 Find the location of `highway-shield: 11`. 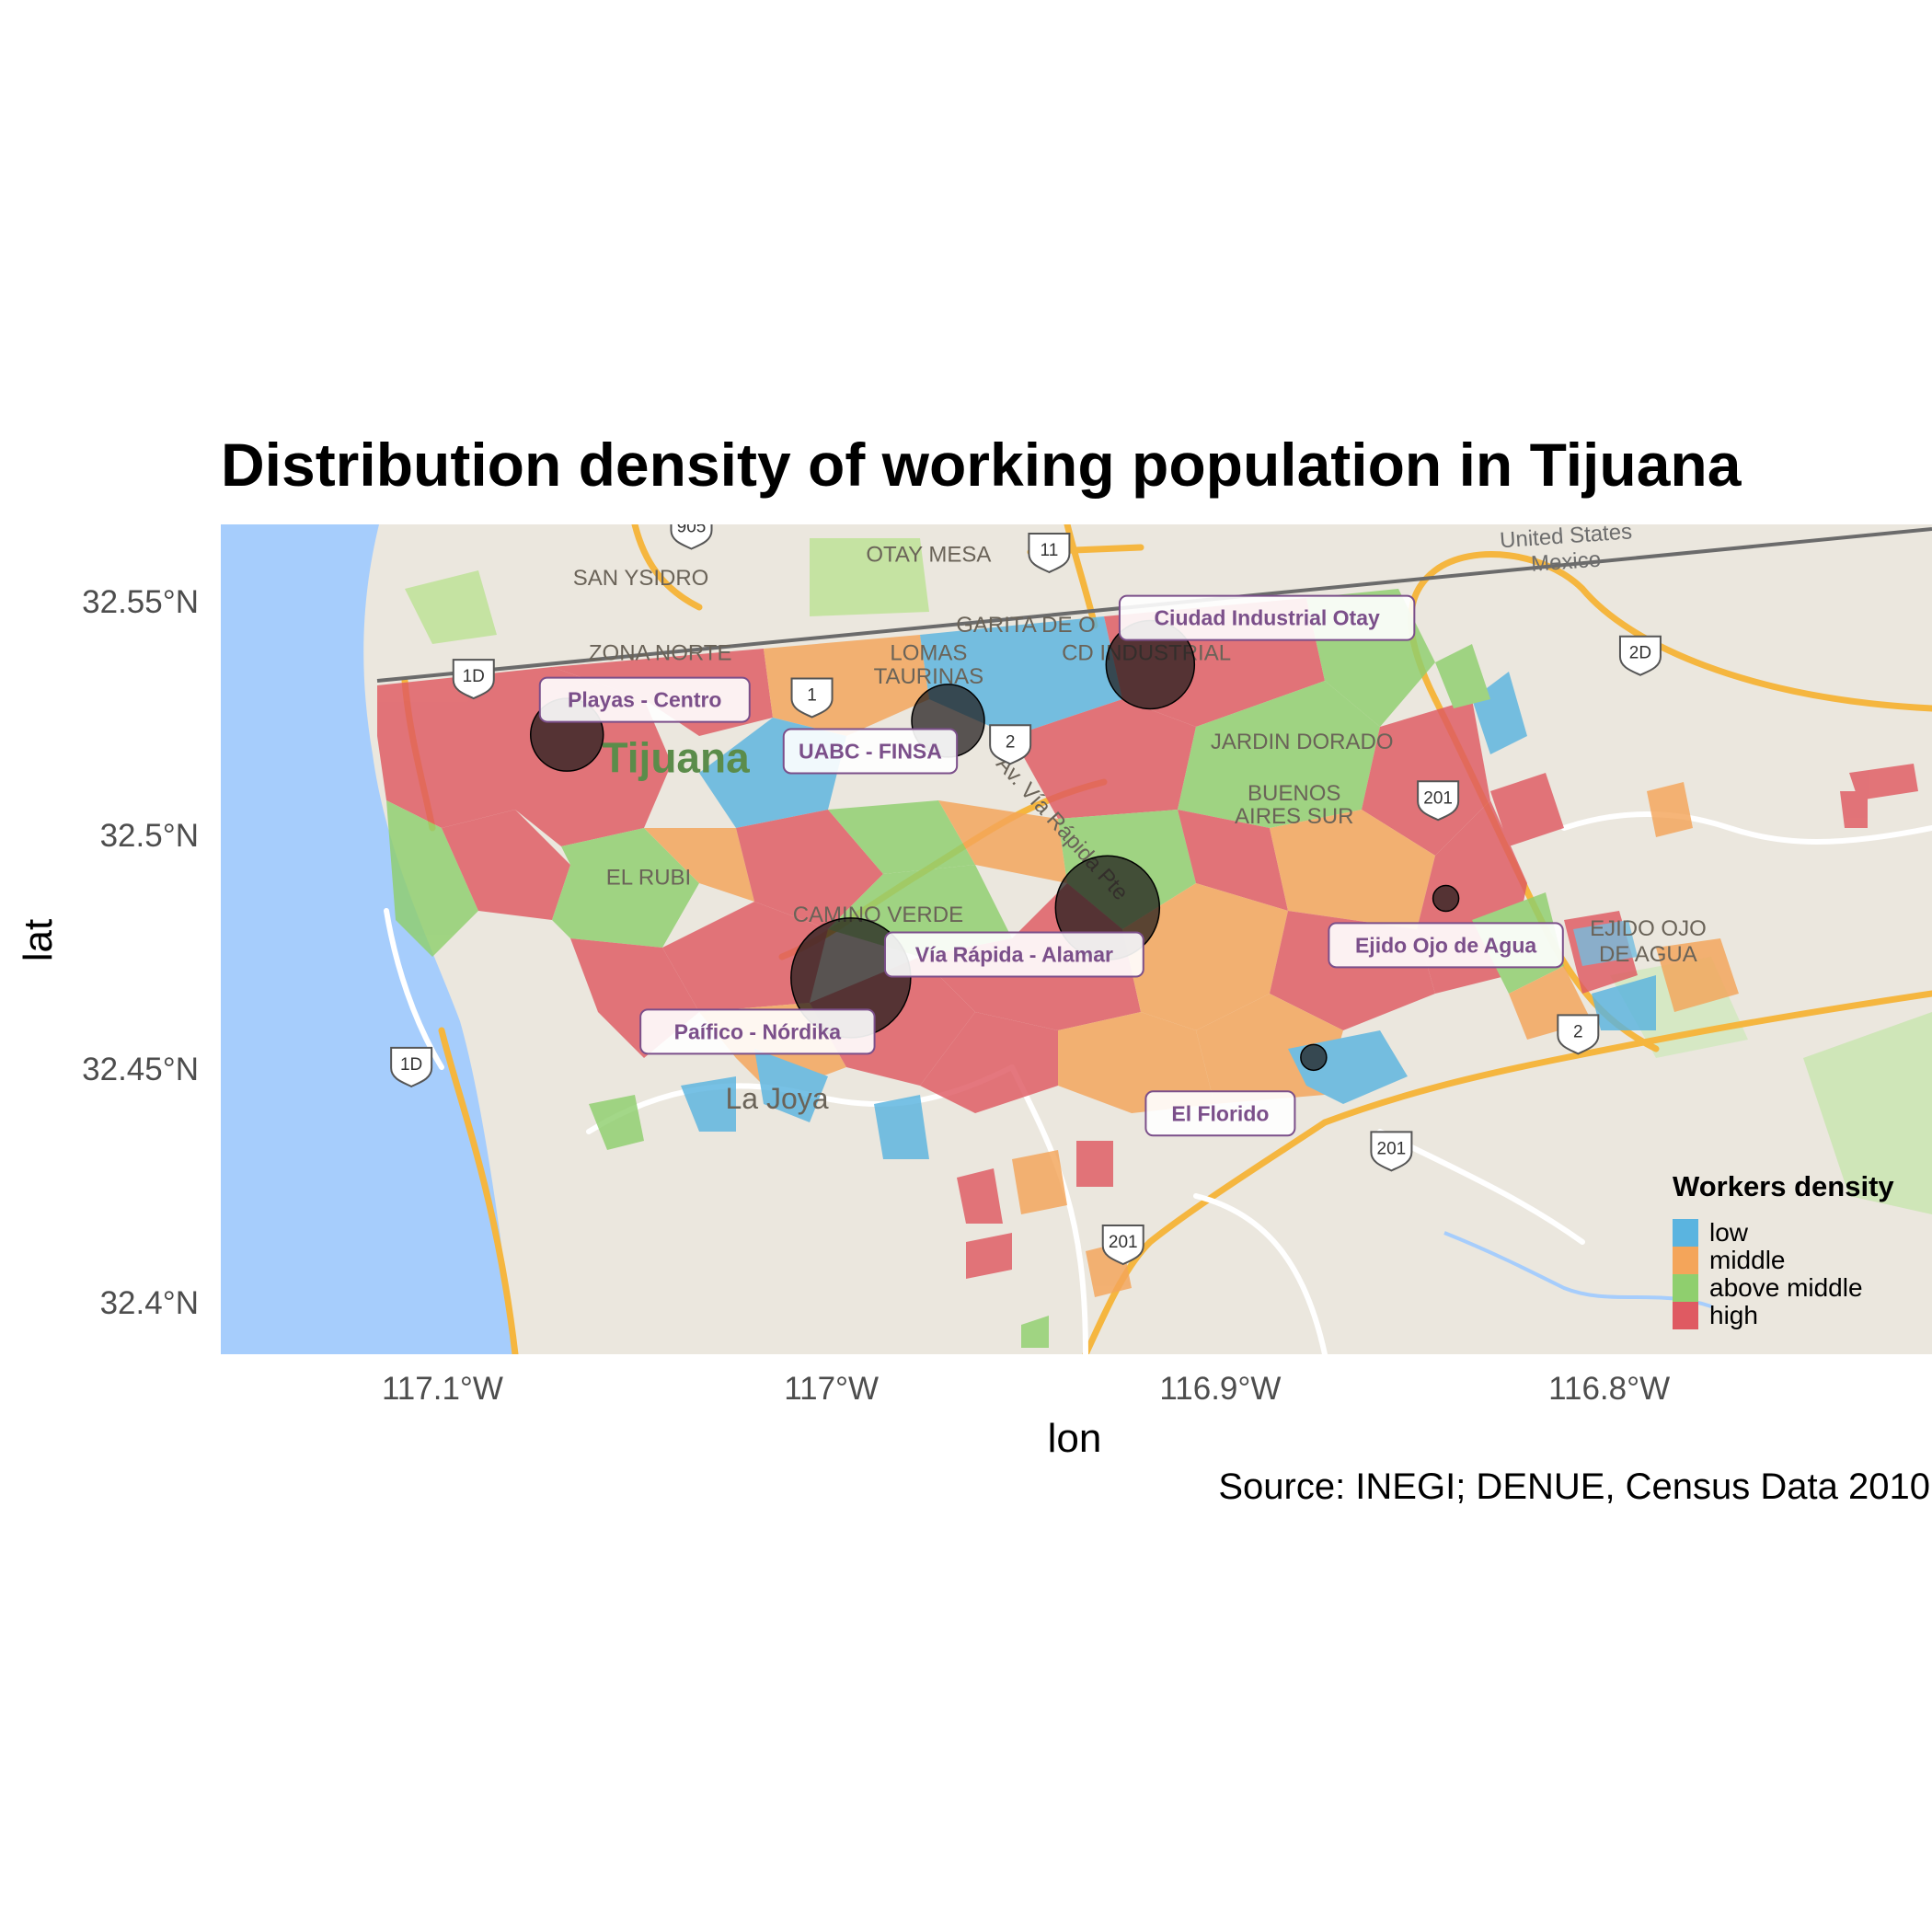

highway-shield: 11 is located at coordinates (1049, 553).